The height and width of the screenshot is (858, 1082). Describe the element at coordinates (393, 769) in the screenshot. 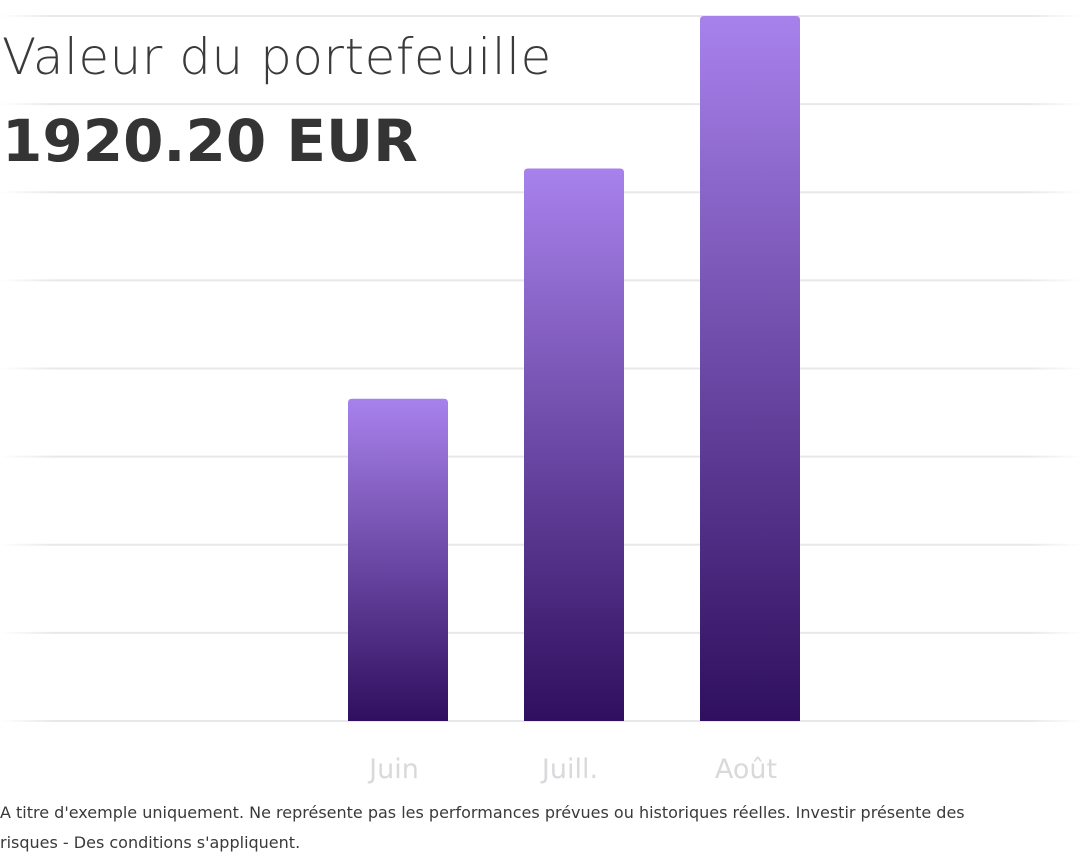

I see `x-tick-label: Juin` at that location.